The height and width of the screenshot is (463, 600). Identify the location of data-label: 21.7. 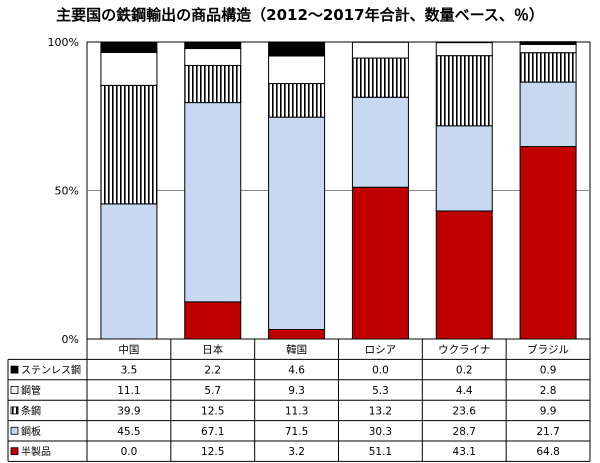
(547, 432).